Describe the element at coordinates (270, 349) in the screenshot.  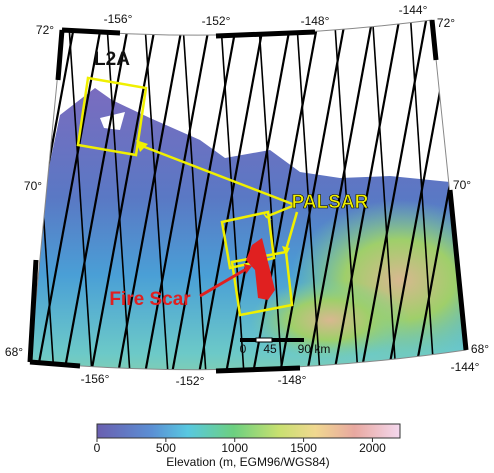
I see `scale-label: 45` at that location.